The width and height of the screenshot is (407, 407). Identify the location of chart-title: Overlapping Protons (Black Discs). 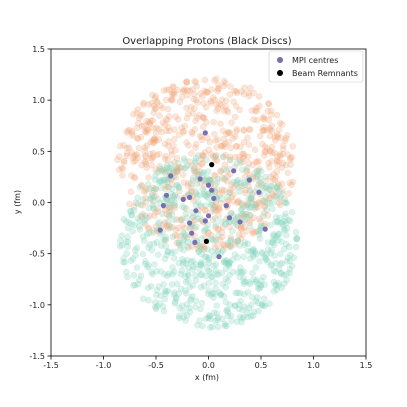
(206, 41).